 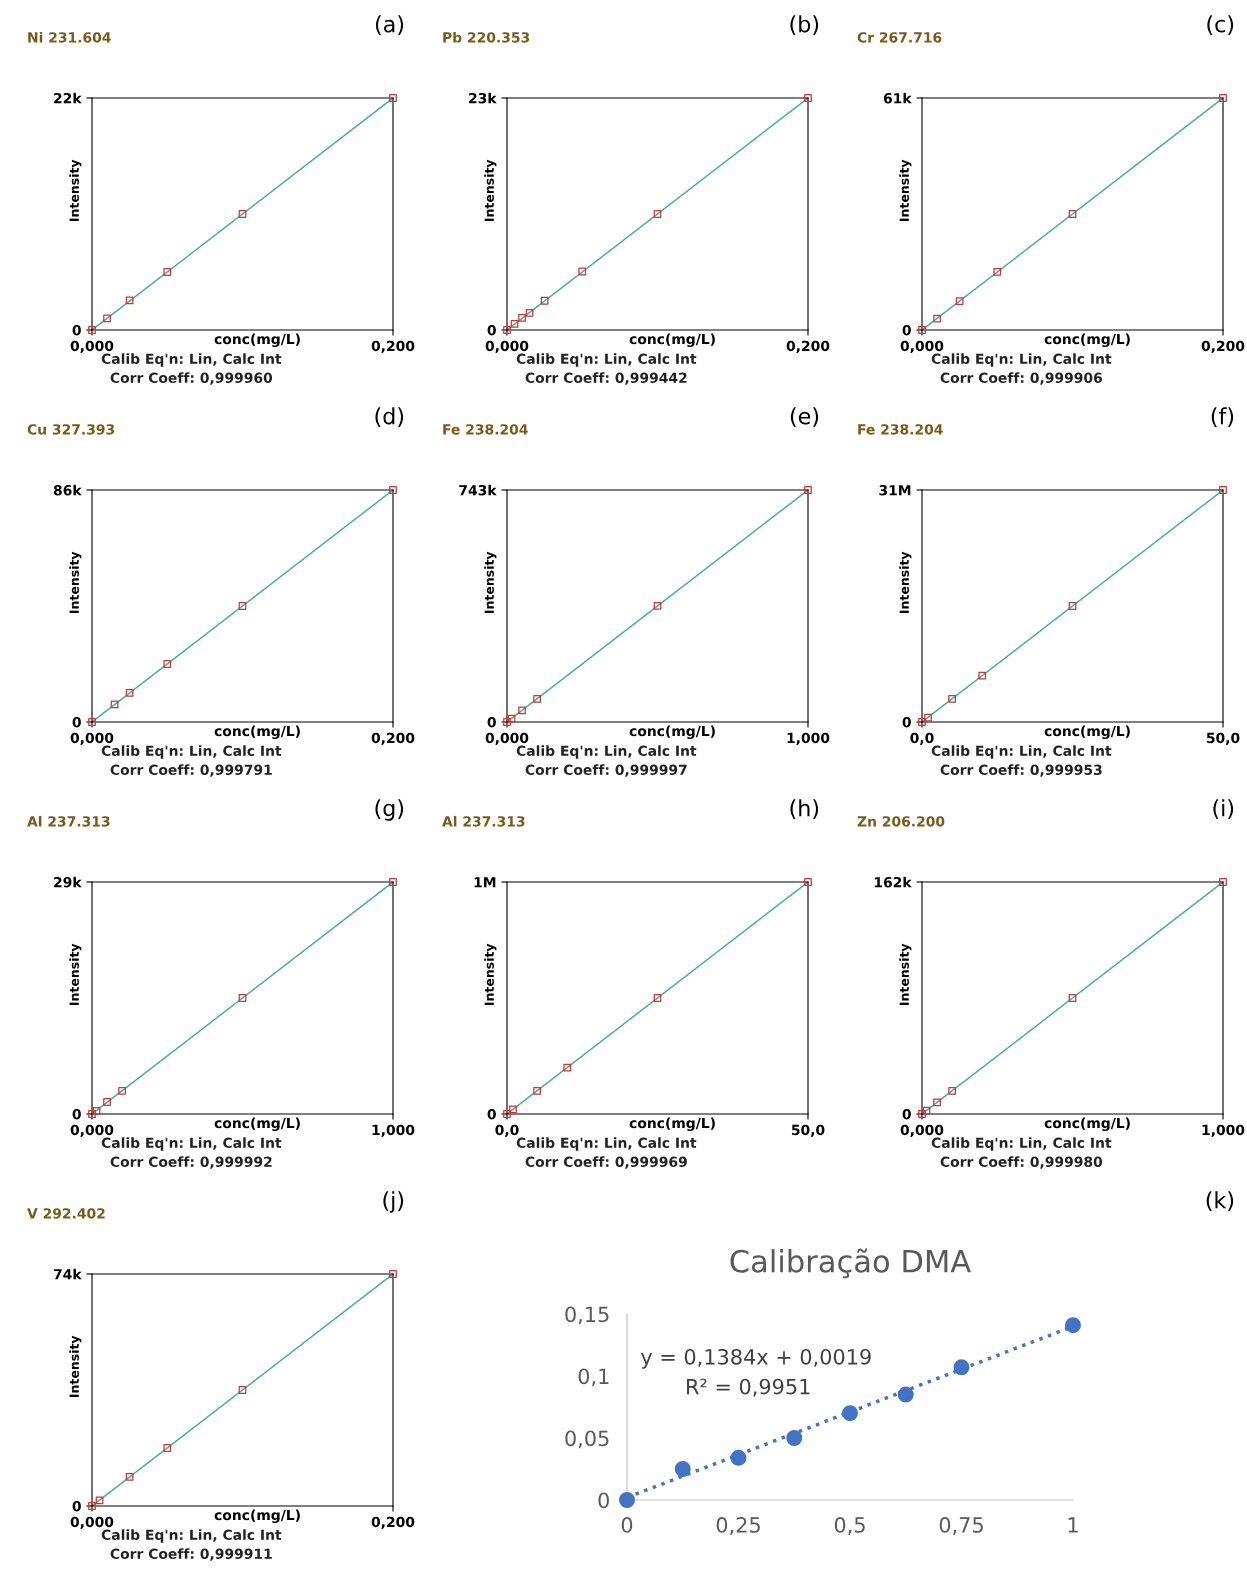 What do you see at coordinates (849, 1526) in the screenshot?
I see `x-tick-label: 0,5` at bounding box center [849, 1526].